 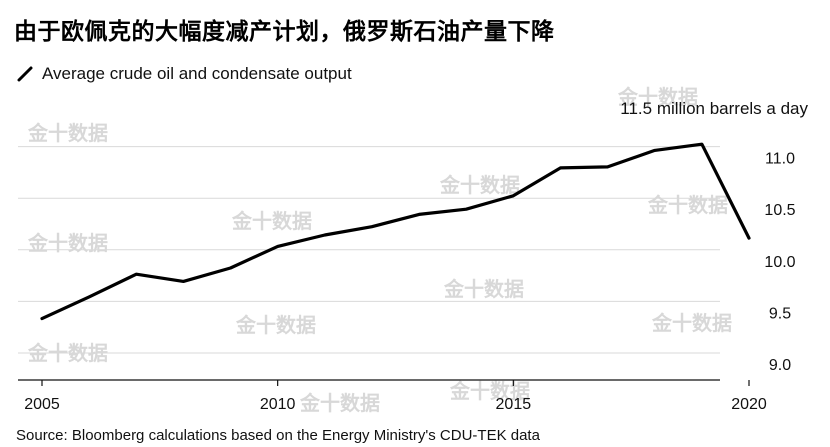 I want to click on x-tick-label: 2005, so click(x=42, y=404).